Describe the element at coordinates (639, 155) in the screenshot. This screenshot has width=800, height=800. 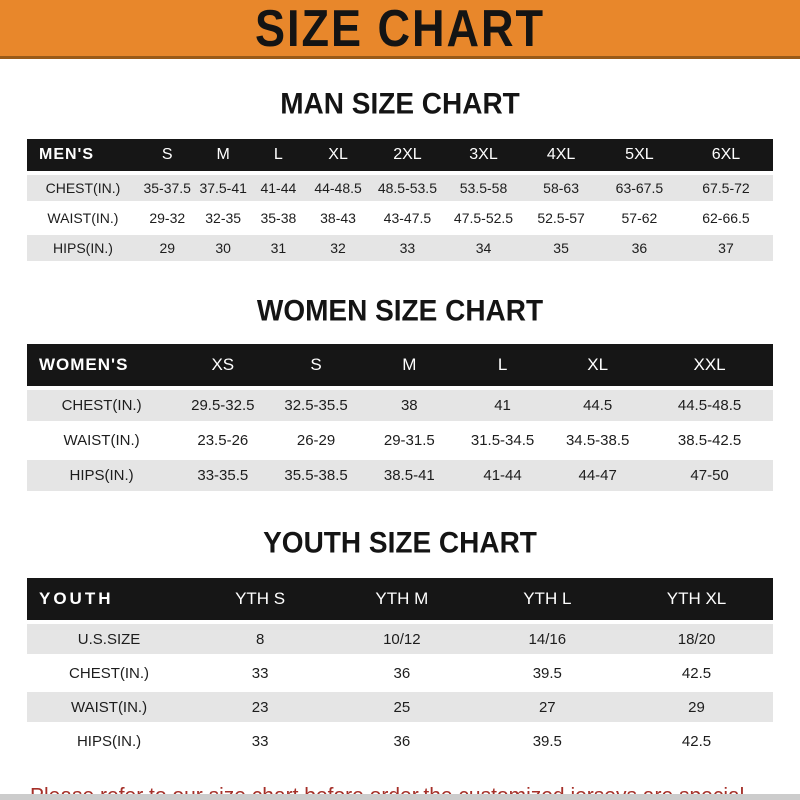
I see `men-col-header: 5XL` at that location.